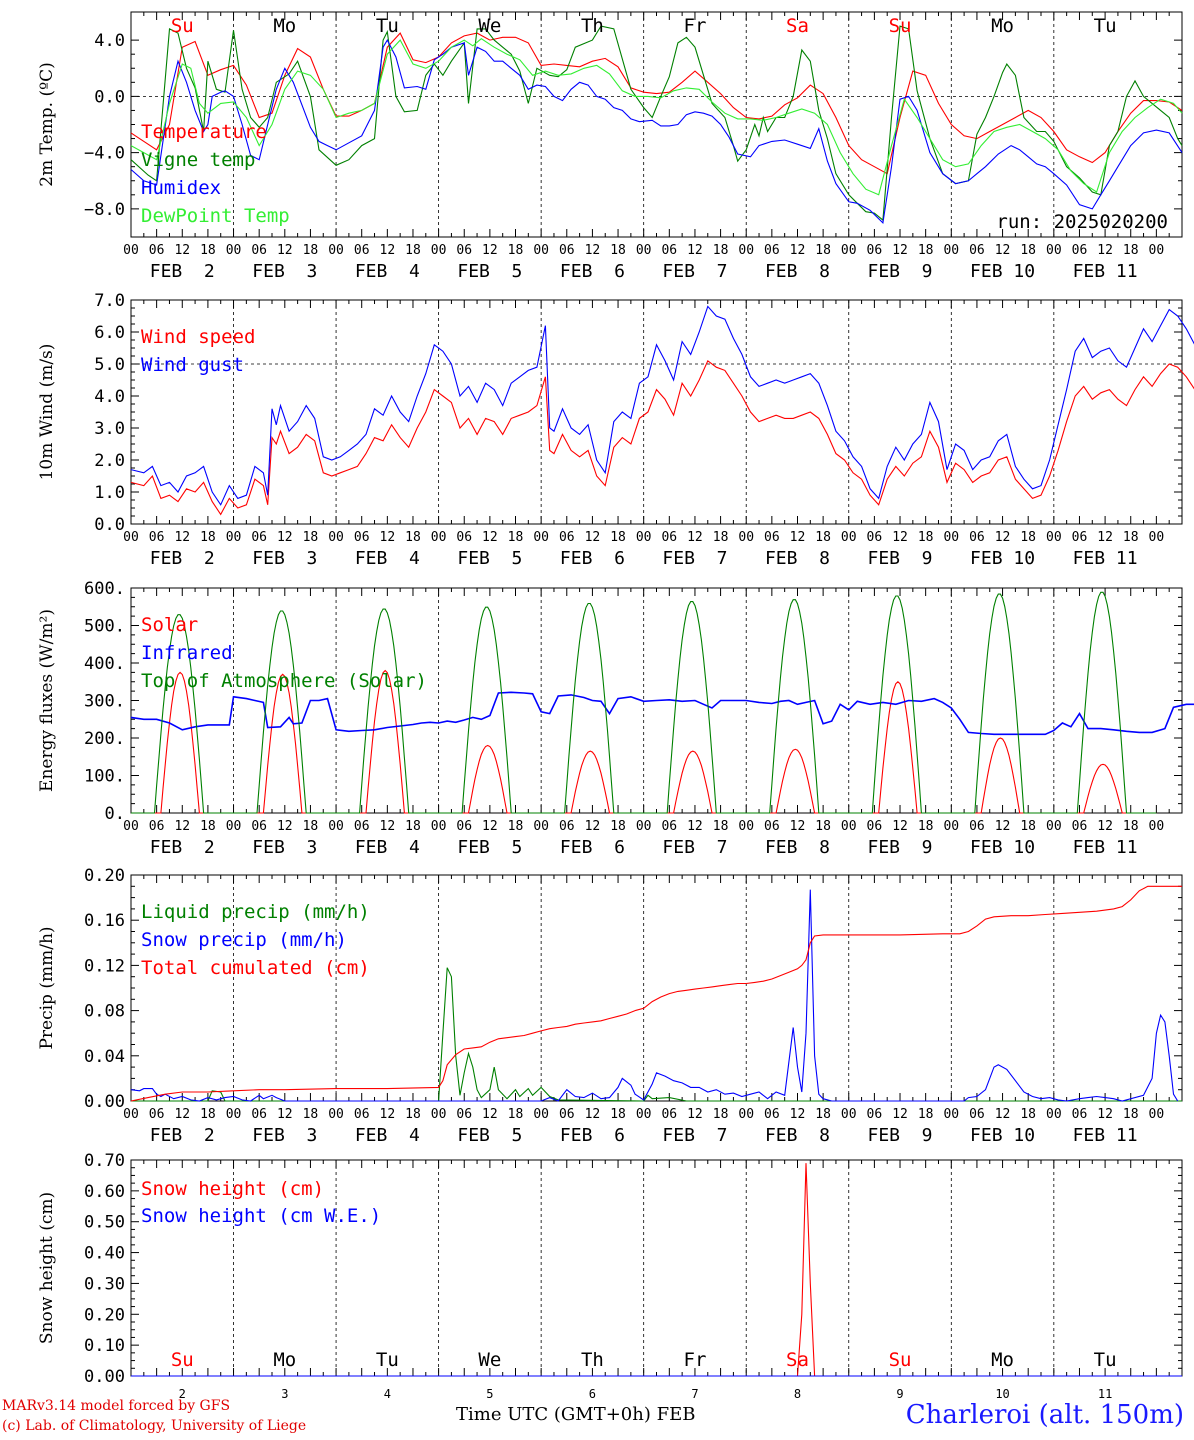 The width and height of the screenshot is (1194, 1440). I want to click on legend-entry: Snow height (cm), so click(232, 1189).